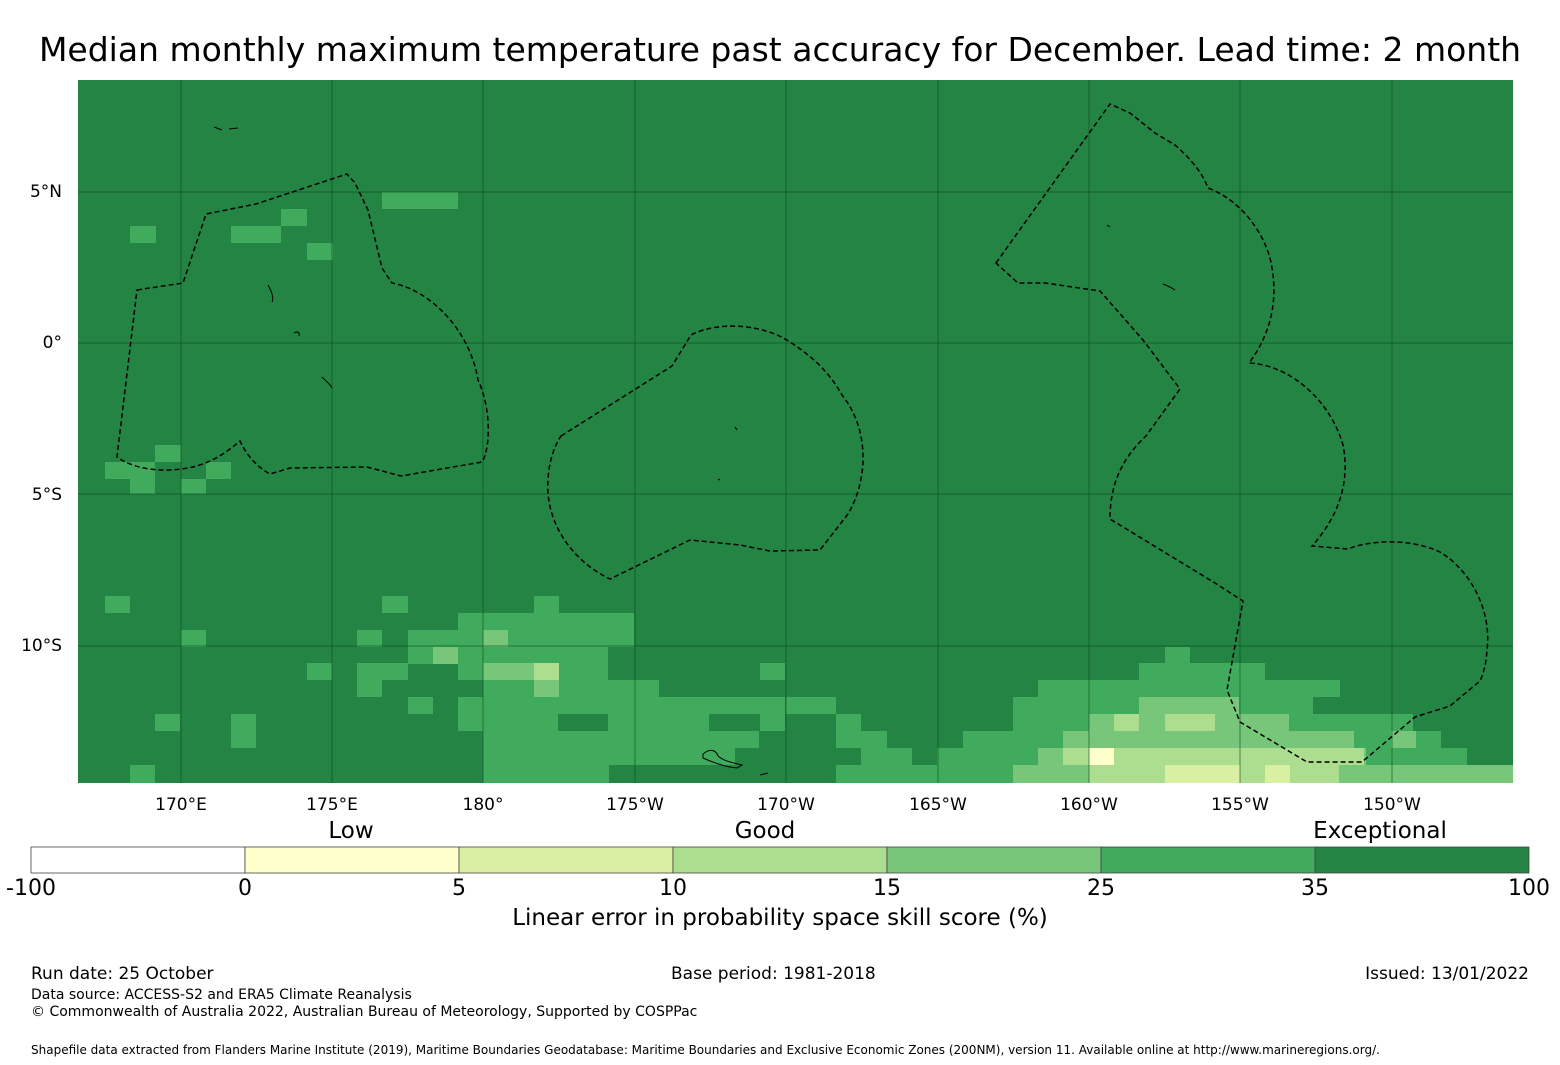 The image size is (1560, 1065). Describe the element at coordinates (1089, 805) in the screenshot. I see `lon-label: 160°W` at that location.